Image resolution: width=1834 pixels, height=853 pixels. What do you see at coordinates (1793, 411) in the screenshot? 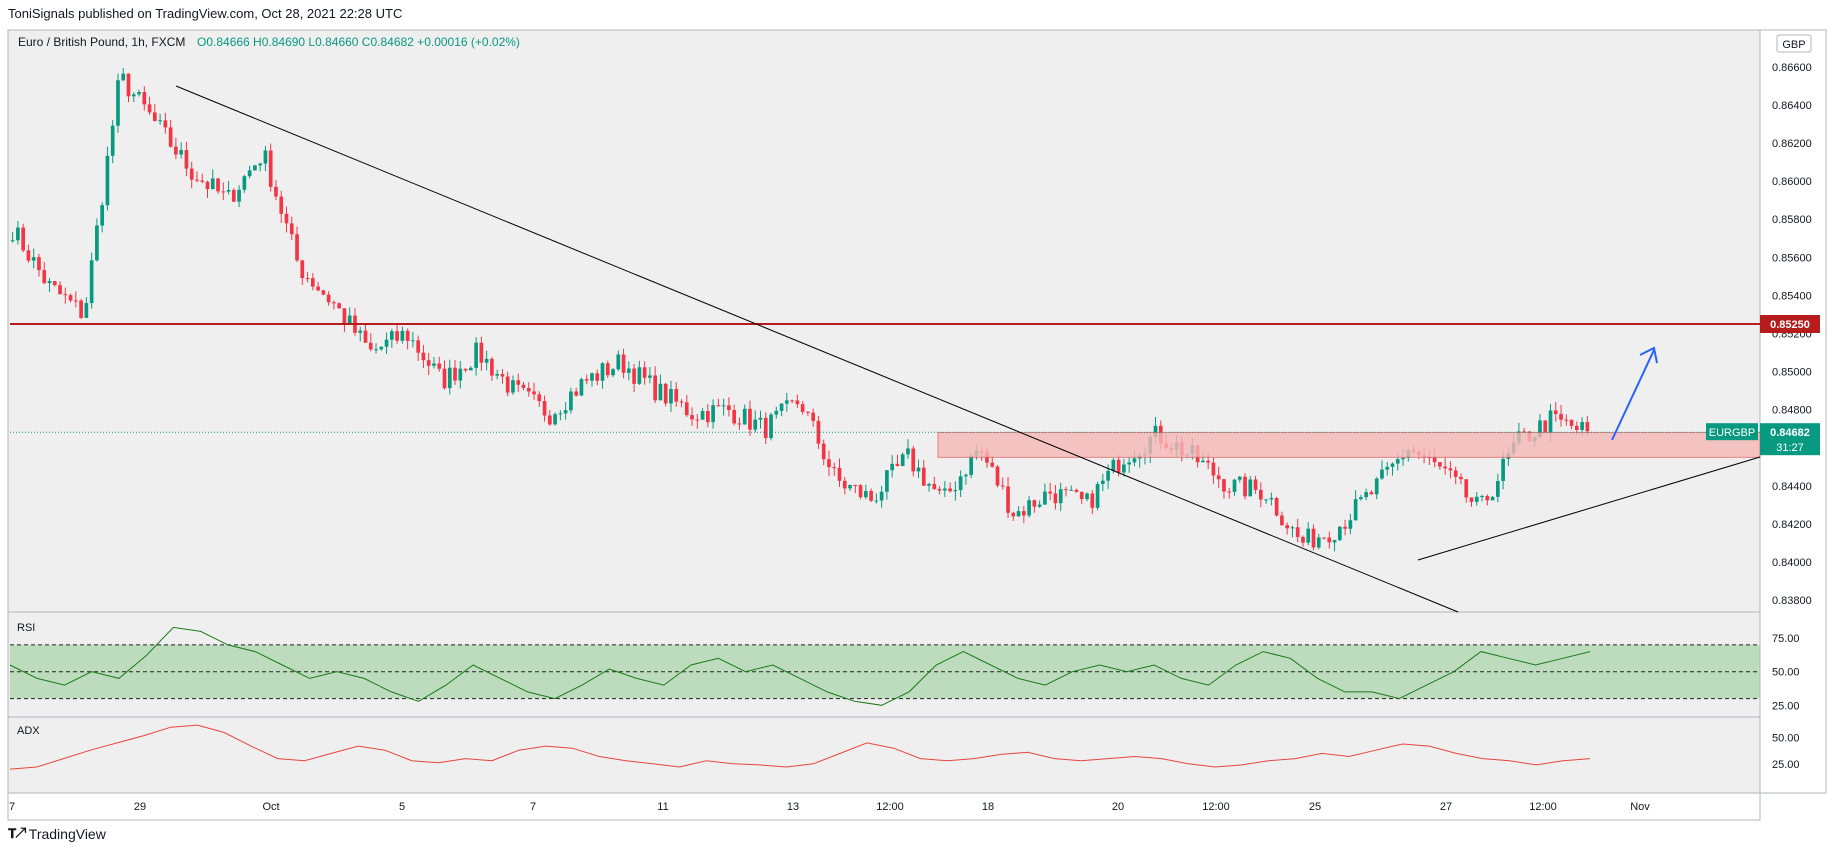
I see `price-axis-strip` at bounding box center [1793, 411].